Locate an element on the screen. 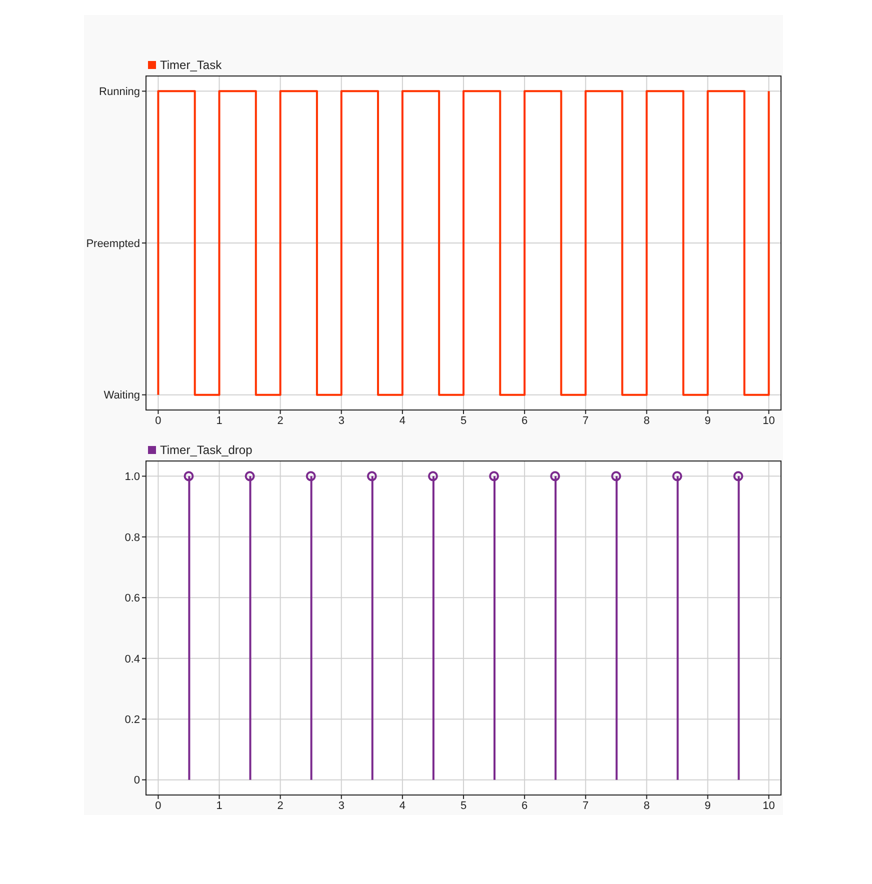 Image resolution: width=872 pixels, height=884 pixels. legend-label: Timer_Task_drop is located at coordinates (205, 450).